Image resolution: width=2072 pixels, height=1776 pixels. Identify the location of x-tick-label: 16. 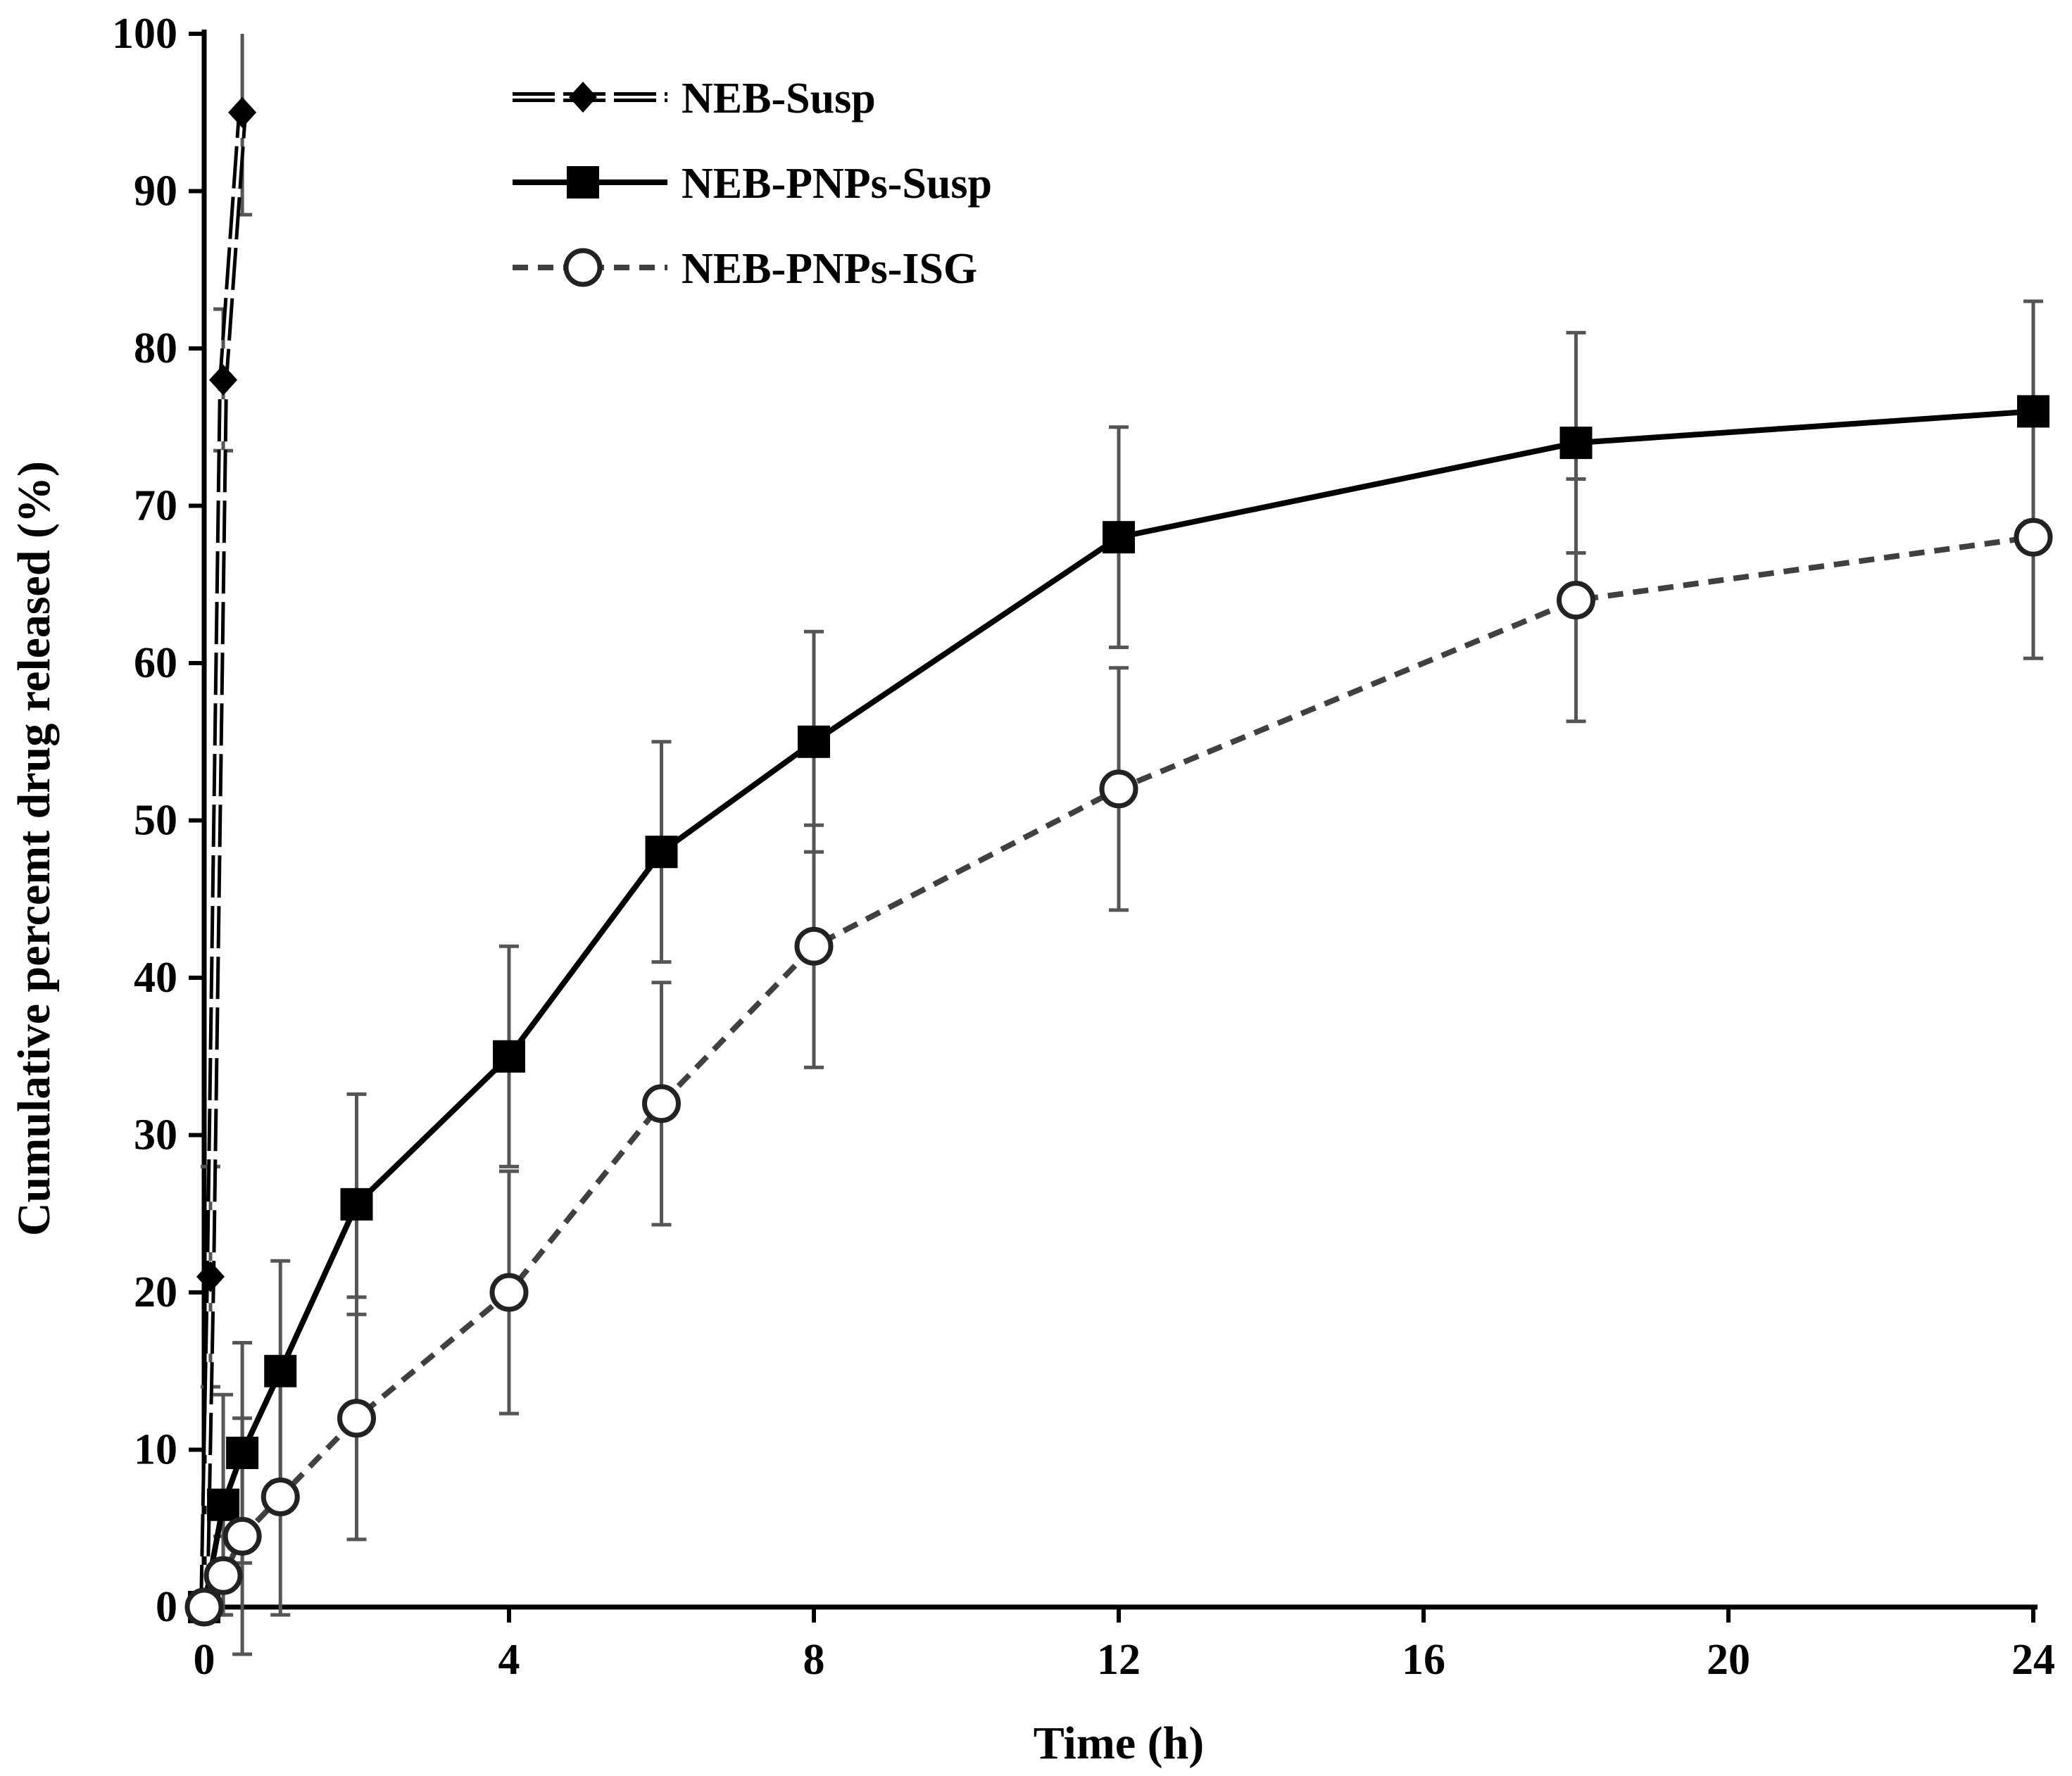
(1423, 1660).